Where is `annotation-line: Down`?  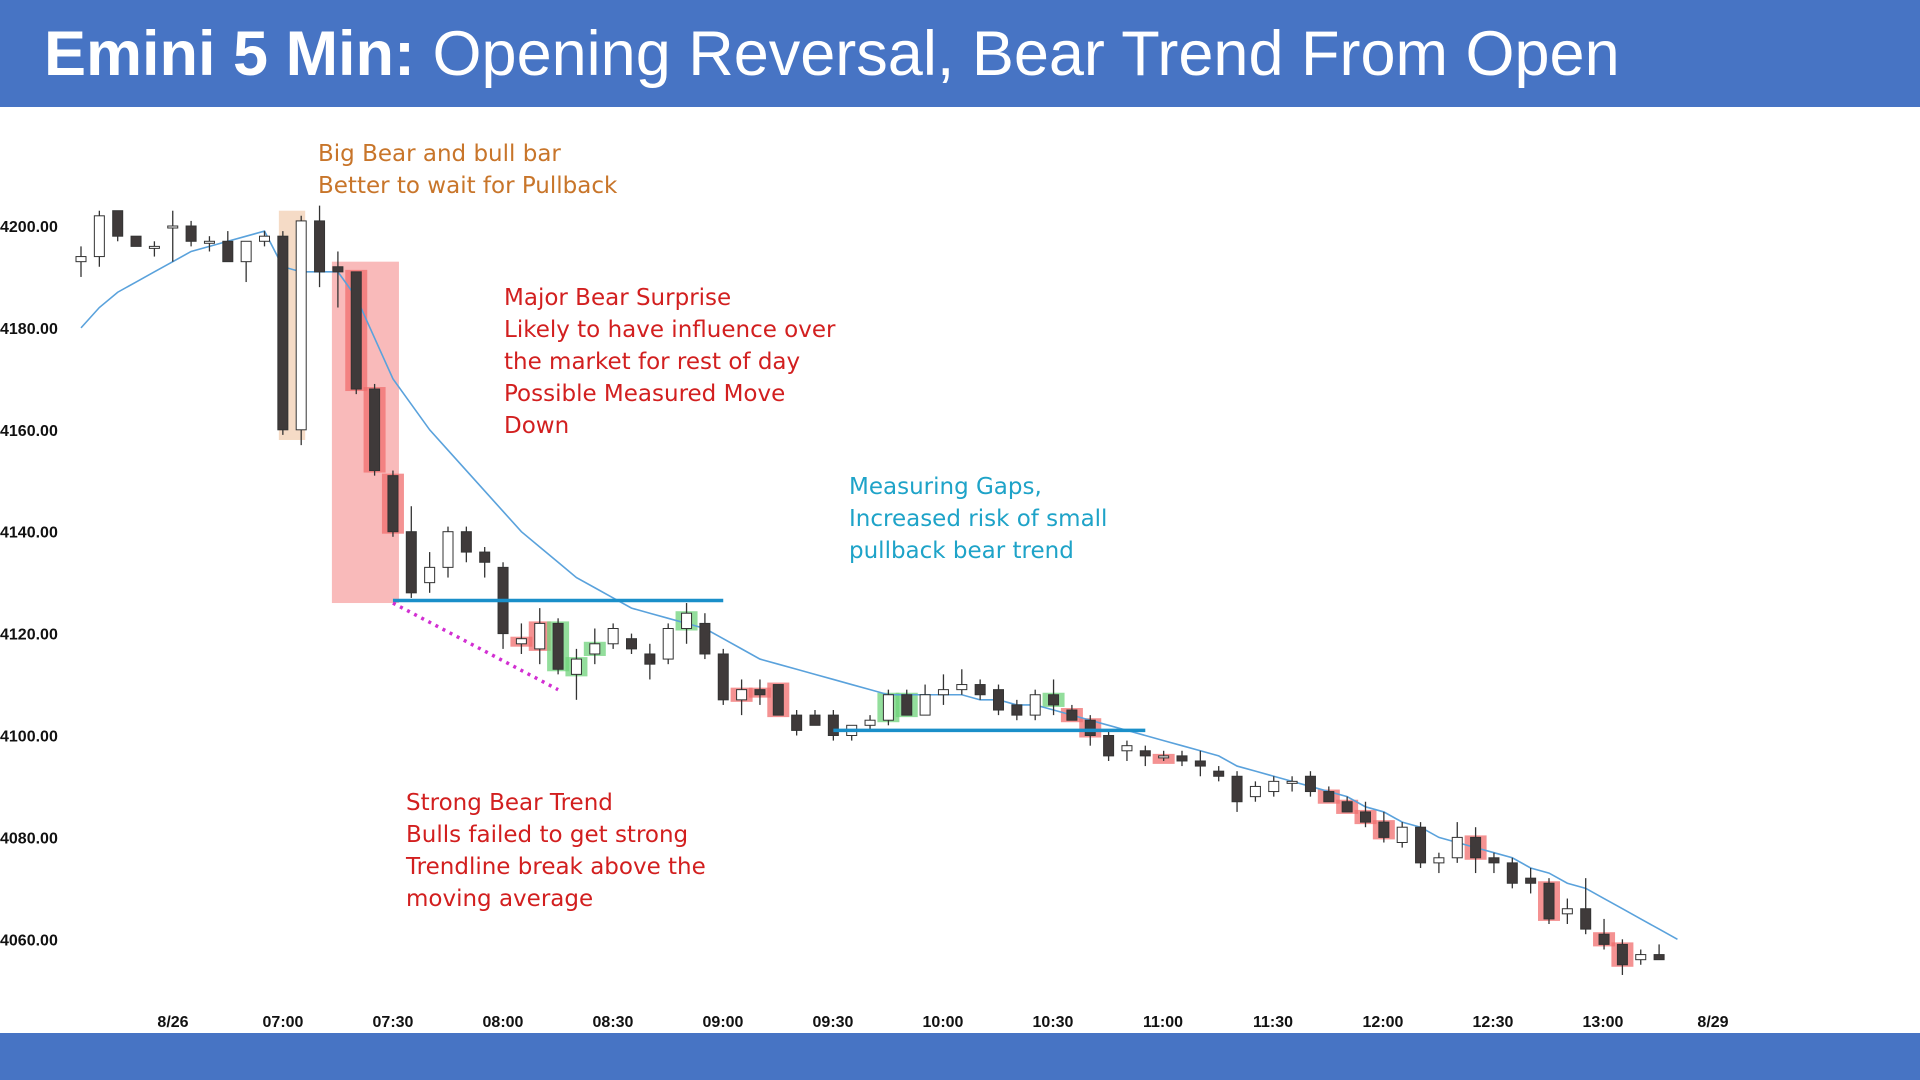 annotation-line: Down is located at coordinates (537, 426).